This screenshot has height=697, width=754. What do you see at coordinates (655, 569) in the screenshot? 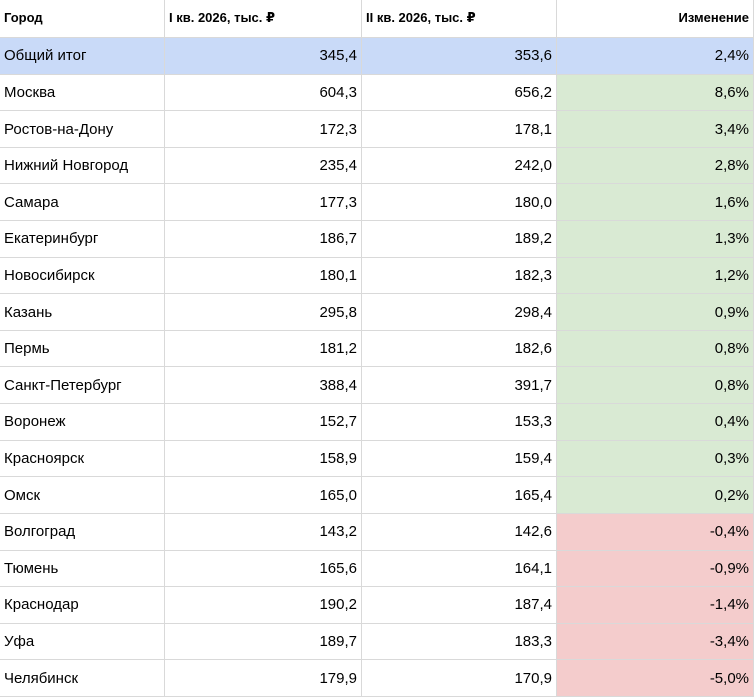
I see `value-cell: -0,9%` at bounding box center [655, 569].